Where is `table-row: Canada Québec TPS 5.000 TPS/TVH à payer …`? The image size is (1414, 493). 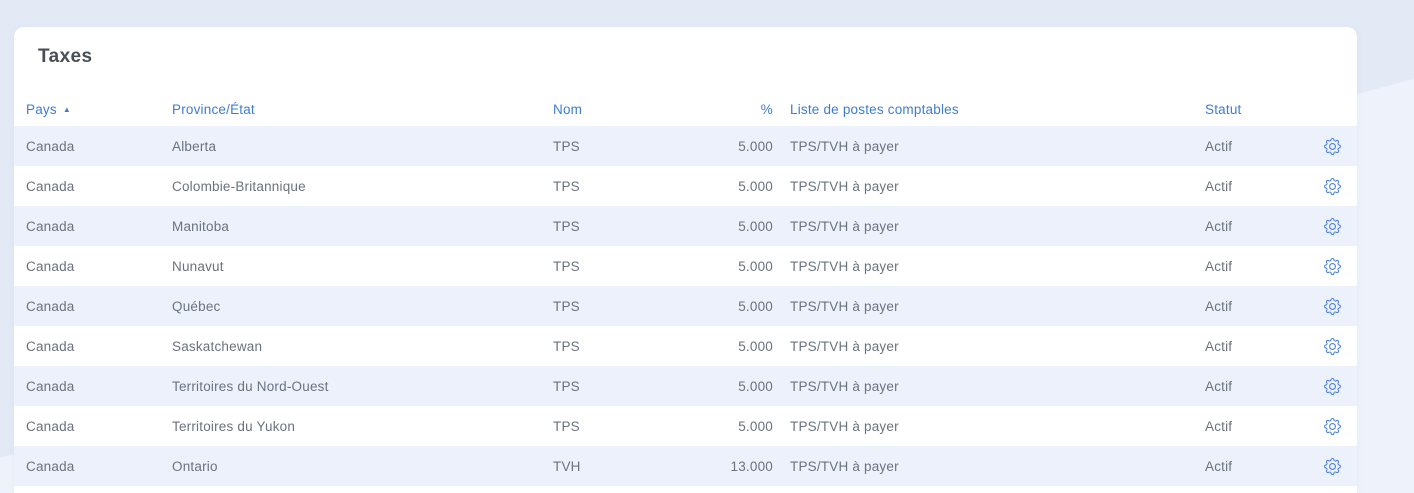
table-row: Canada Québec TPS 5.000 TPS/TVH à payer … is located at coordinates (685, 306).